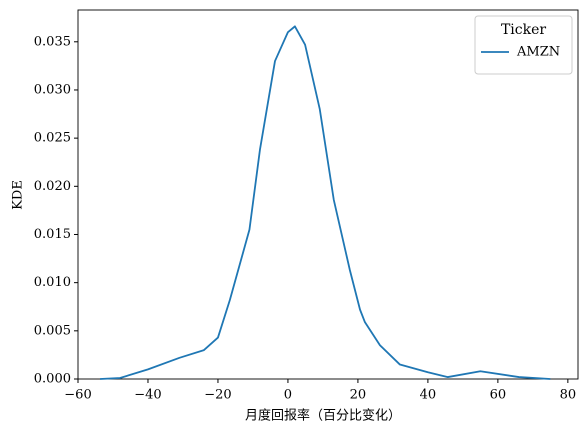  I want to click on y-axis-label: KDE, so click(18, 195).